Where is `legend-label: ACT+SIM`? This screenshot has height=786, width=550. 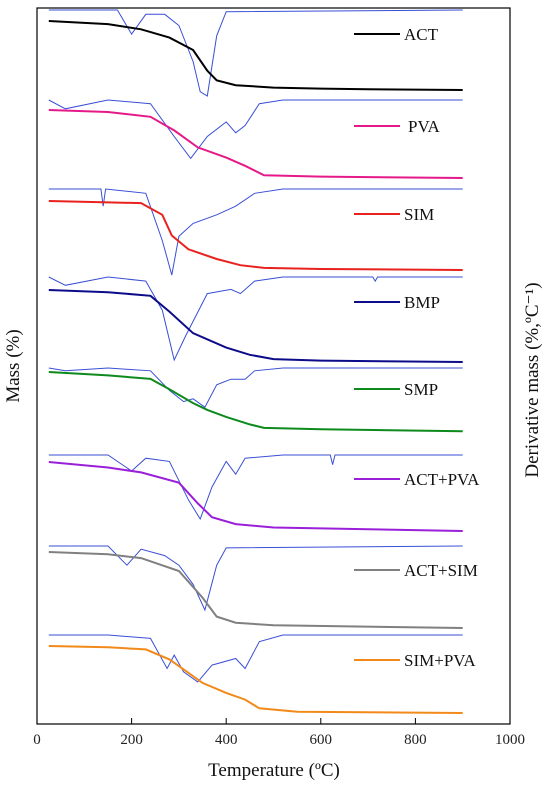
legend-label: ACT+SIM is located at coordinates (441, 570).